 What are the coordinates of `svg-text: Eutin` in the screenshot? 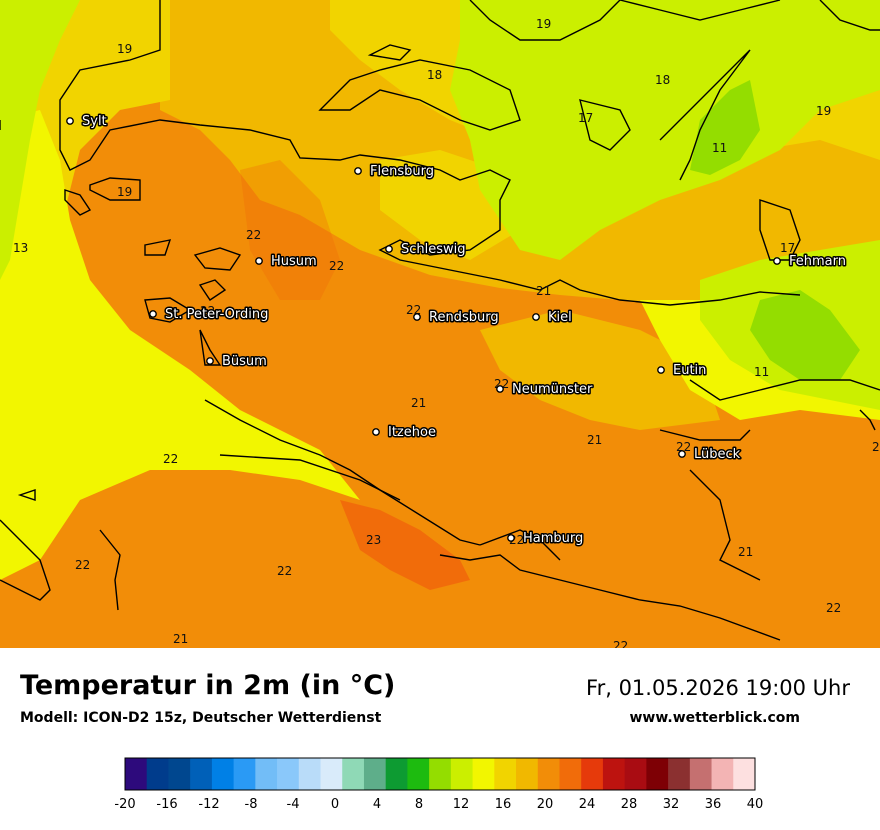 It's located at (689, 370).